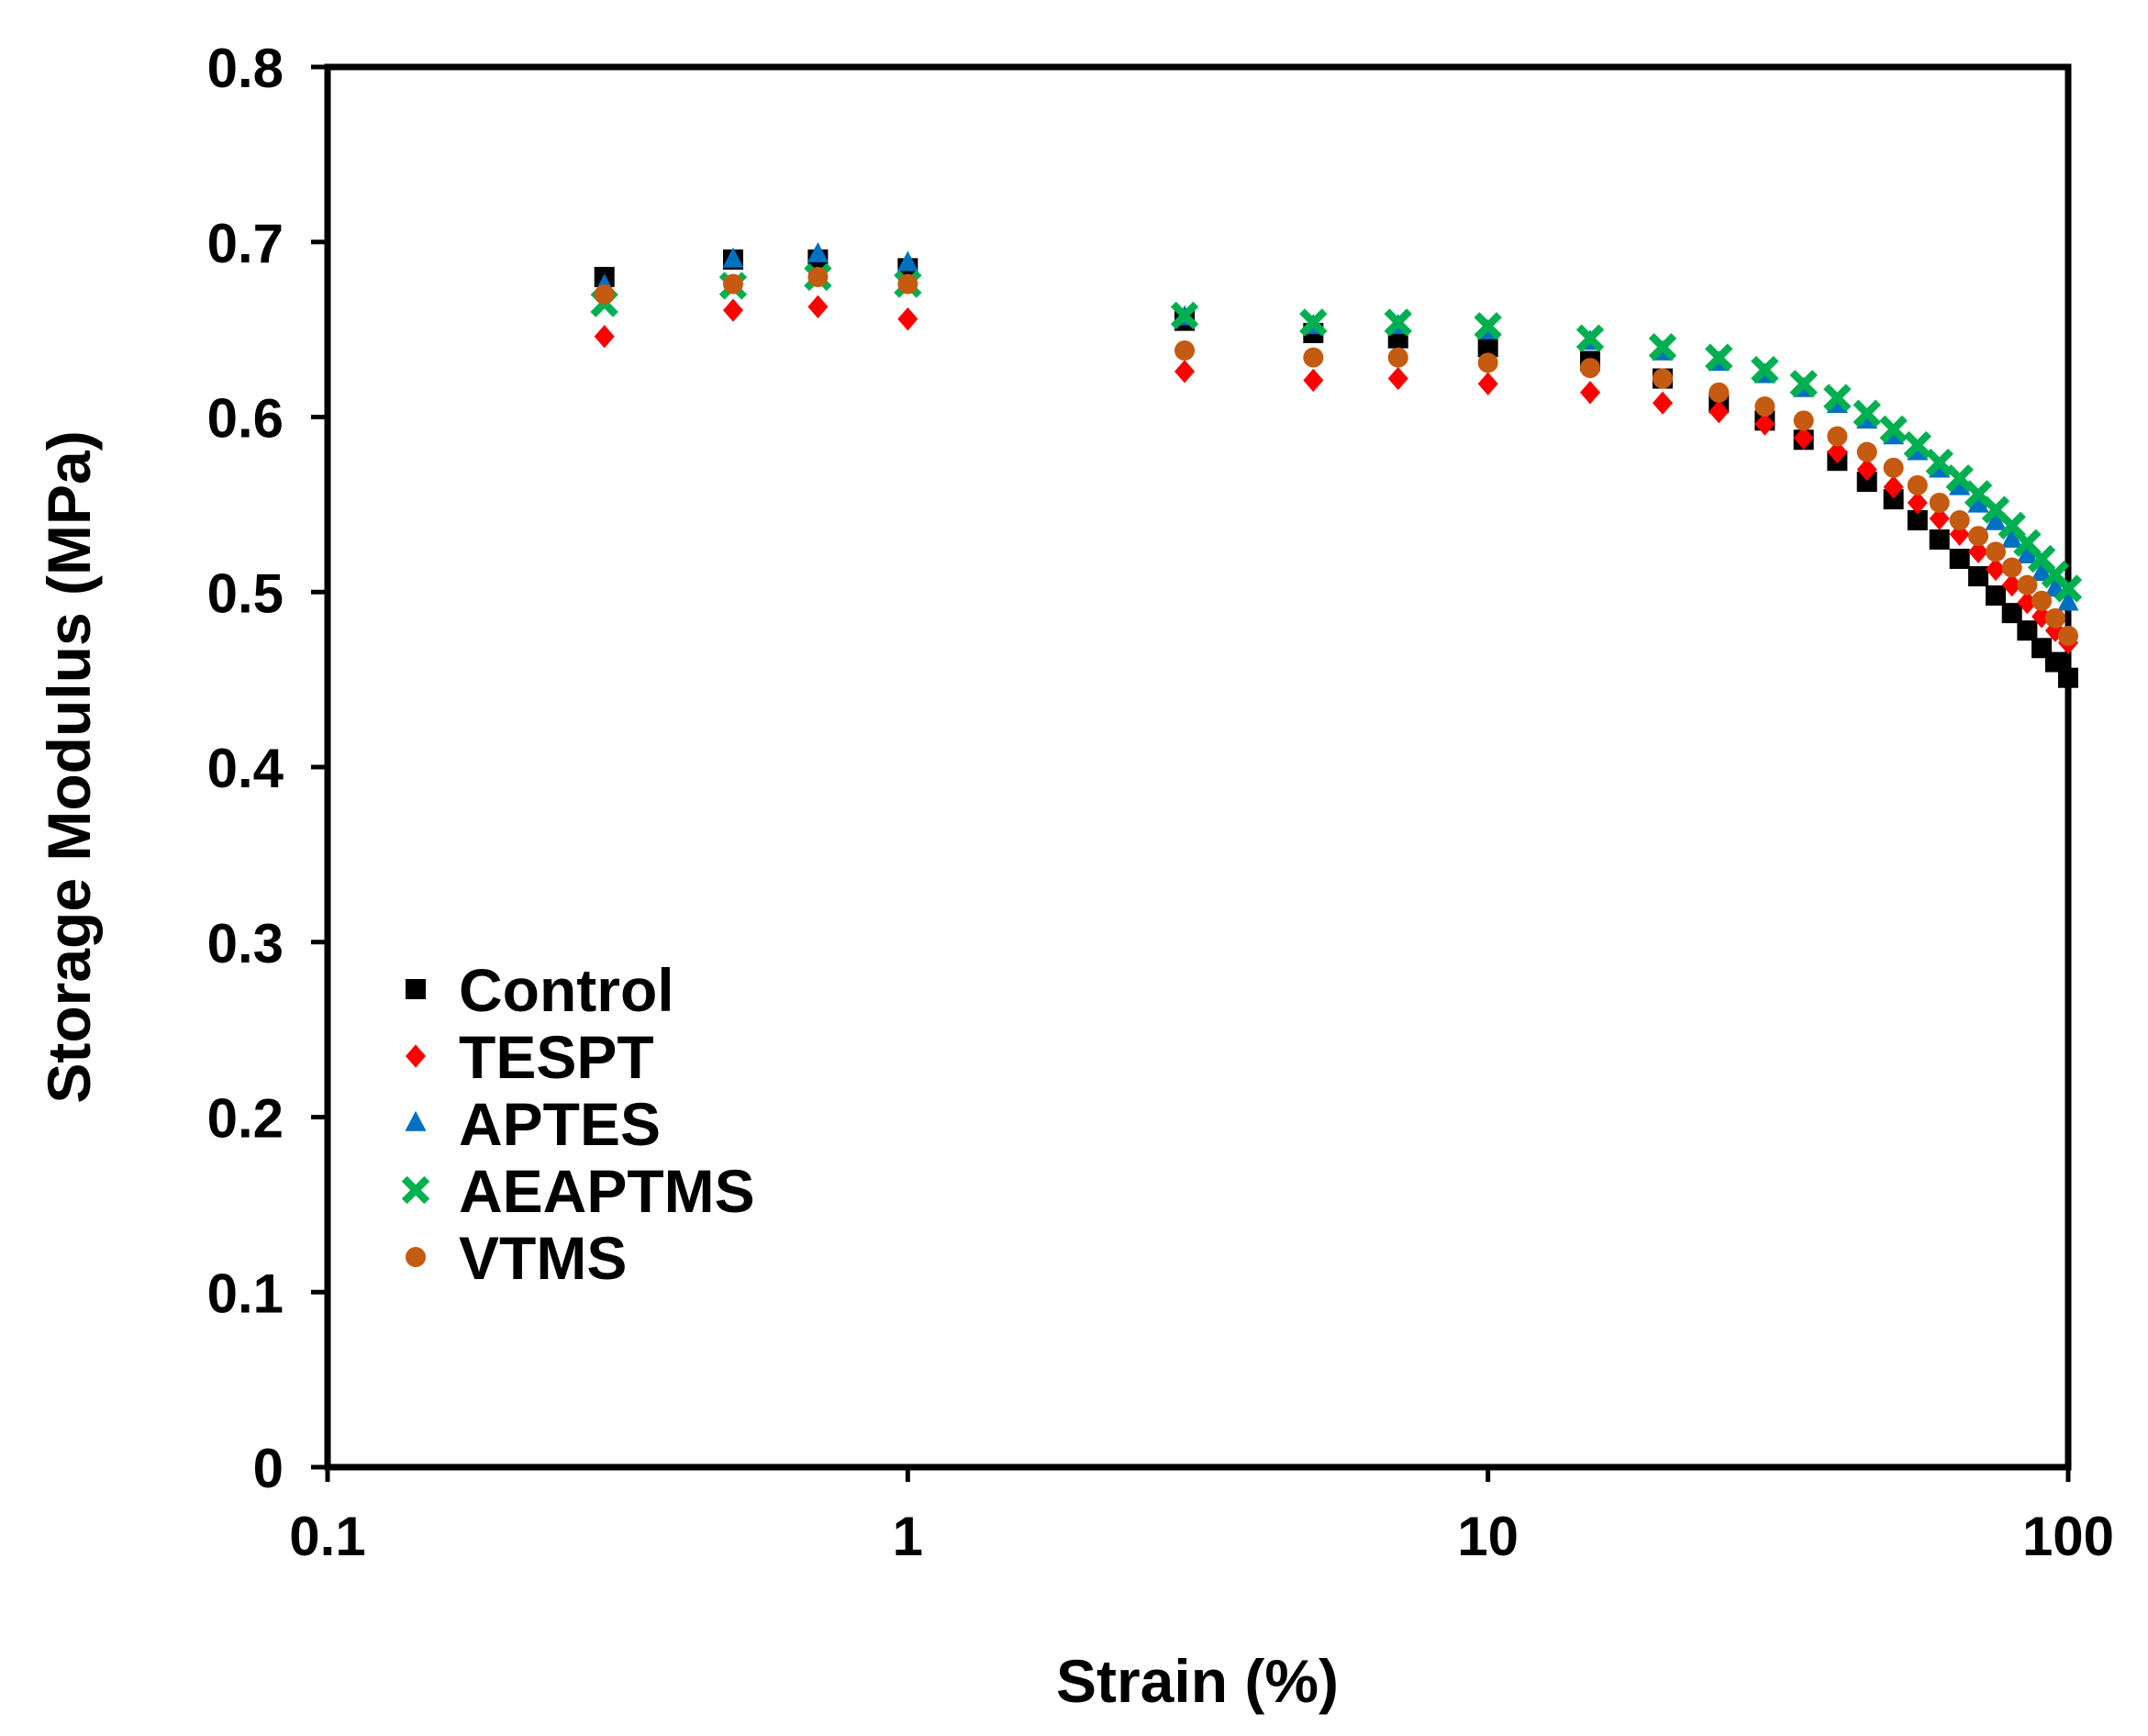  Describe the element at coordinates (416, 989) in the screenshot. I see `legend-marker-control` at that location.